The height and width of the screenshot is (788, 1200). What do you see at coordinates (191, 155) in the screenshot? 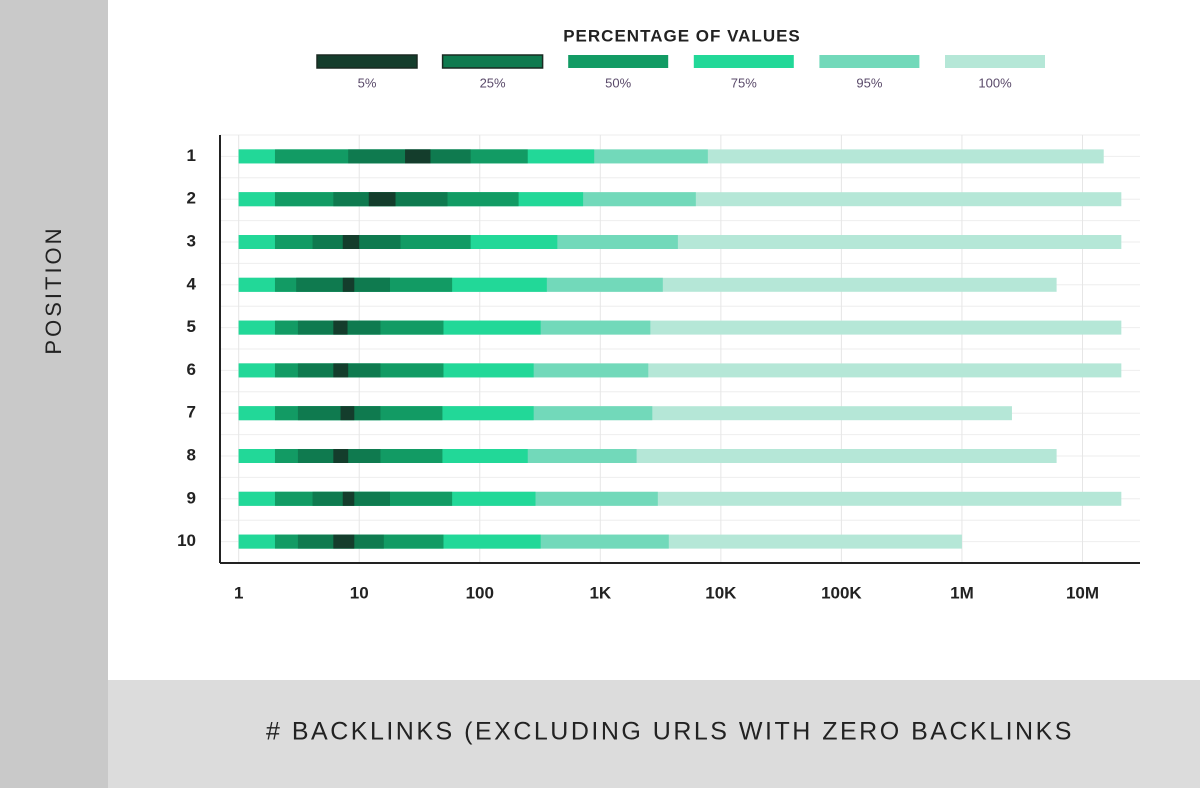
I see `y-tick-label: 1` at bounding box center [191, 155].